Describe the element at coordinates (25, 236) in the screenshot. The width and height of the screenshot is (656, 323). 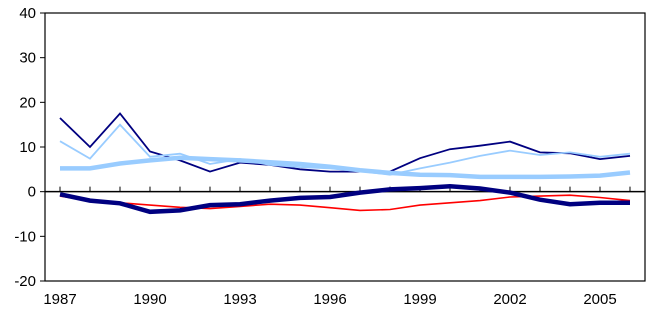
I see `y-tick-label: -10` at that location.